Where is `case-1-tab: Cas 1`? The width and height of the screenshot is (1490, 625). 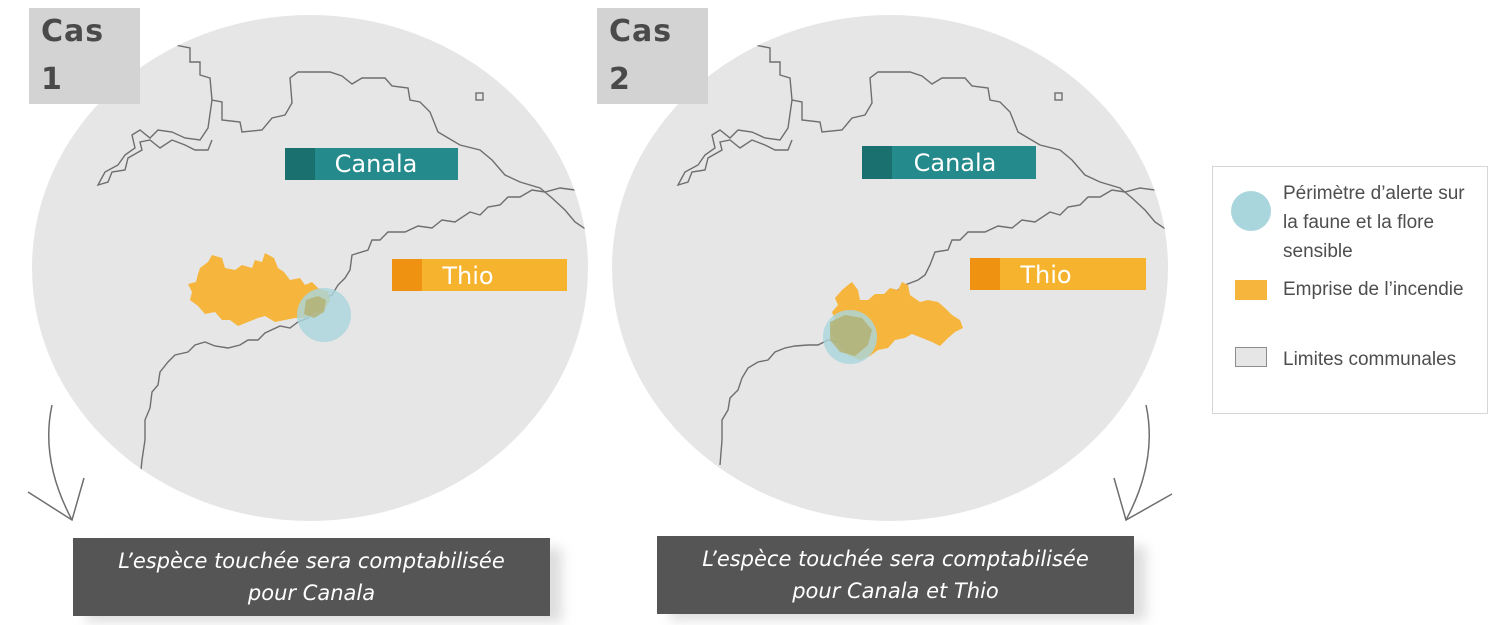 case-1-tab: Cas 1 is located at coordinates (84, 56).